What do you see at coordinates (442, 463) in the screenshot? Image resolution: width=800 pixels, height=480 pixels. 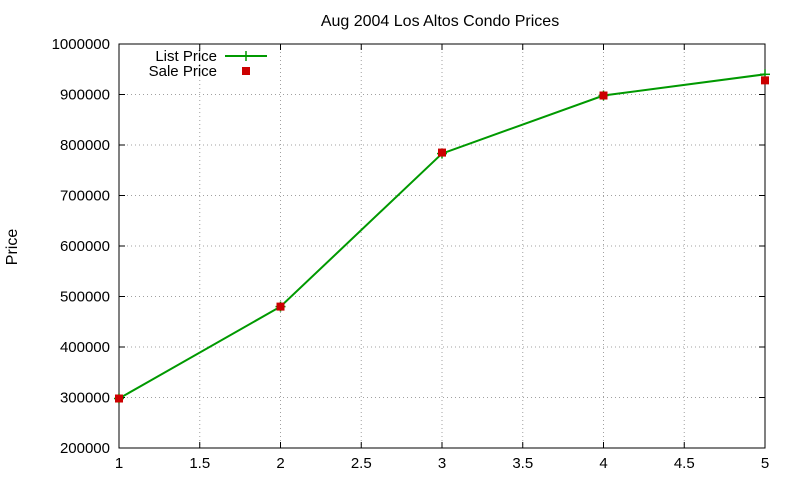 I see `x-tick-label: 3` at bounding box center [442, 463].